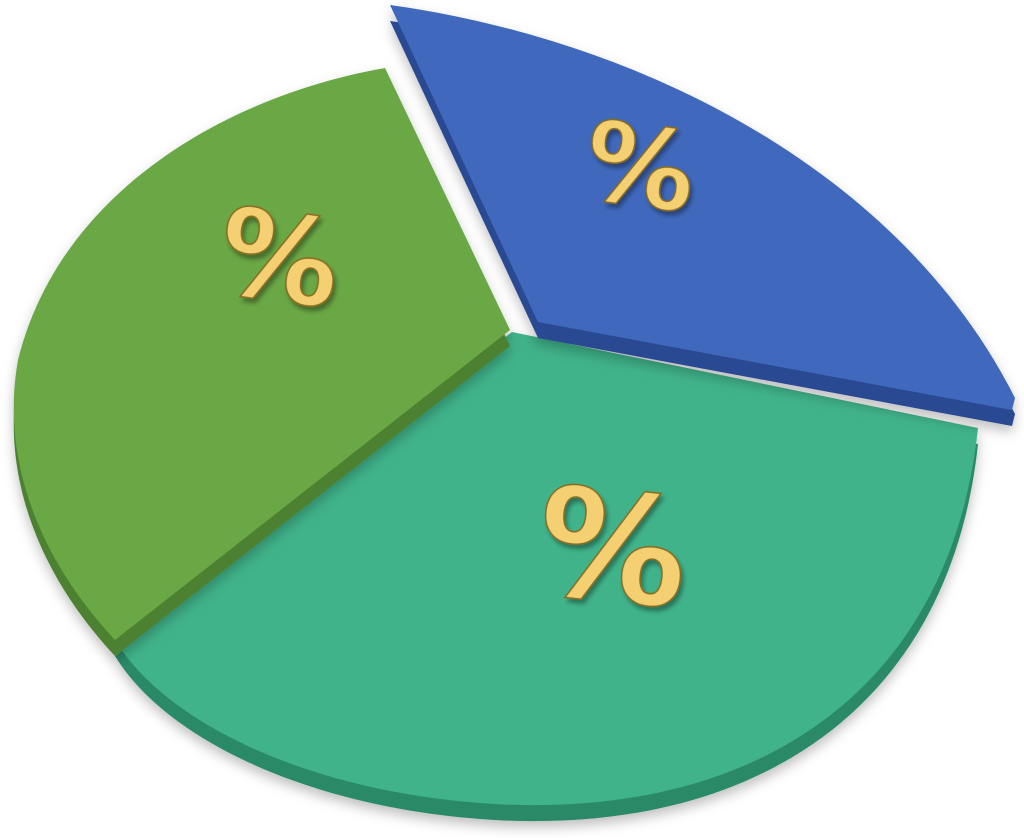  I want to click on slice-label-blue: %, so click(640, 167).